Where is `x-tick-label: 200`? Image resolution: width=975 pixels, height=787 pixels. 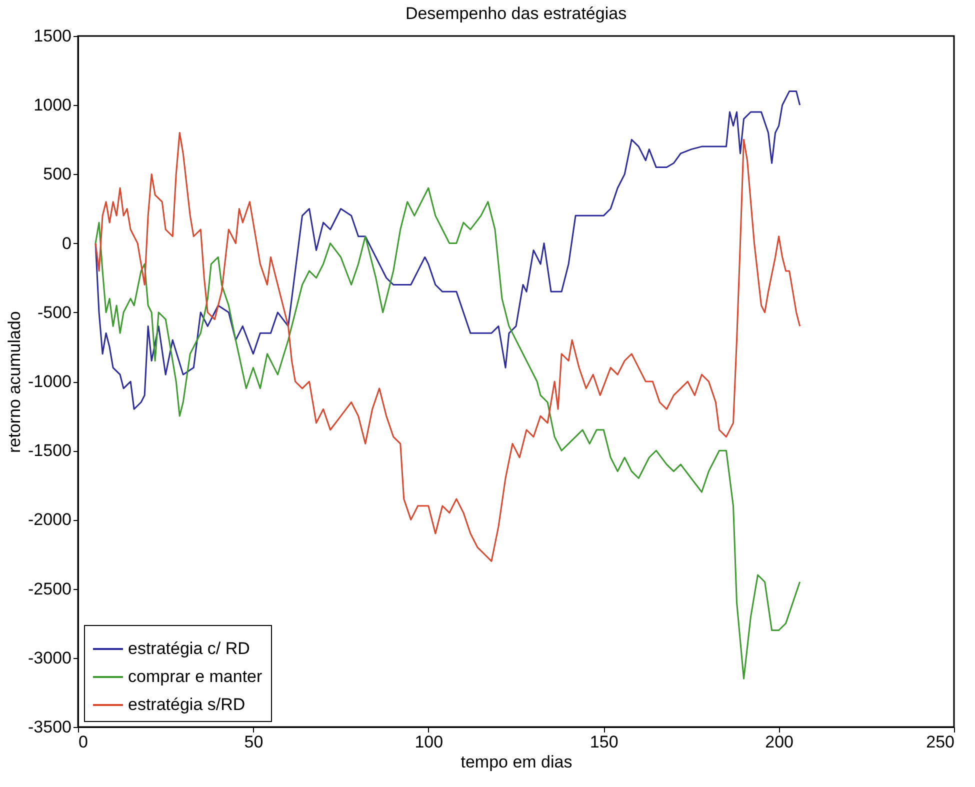
x-tick-label: 200 is located at coordinates (779, 742).